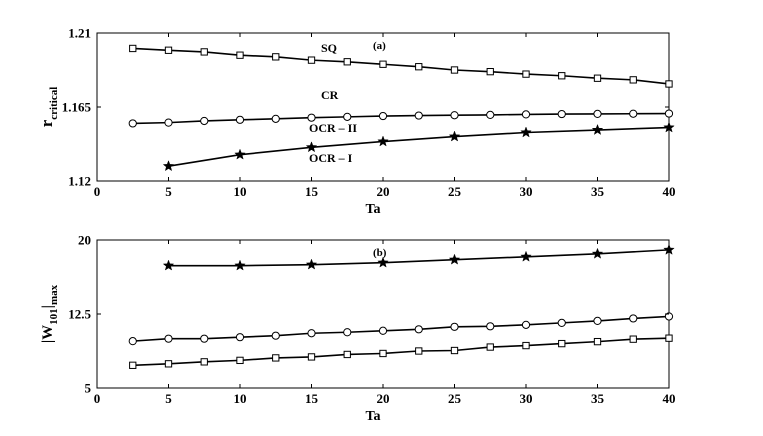 The image size is (763, 436). Describe the element at coordinates (333, 128) in the screenshot. I see `annotation-ocr-ii: OCR – II` at that location.